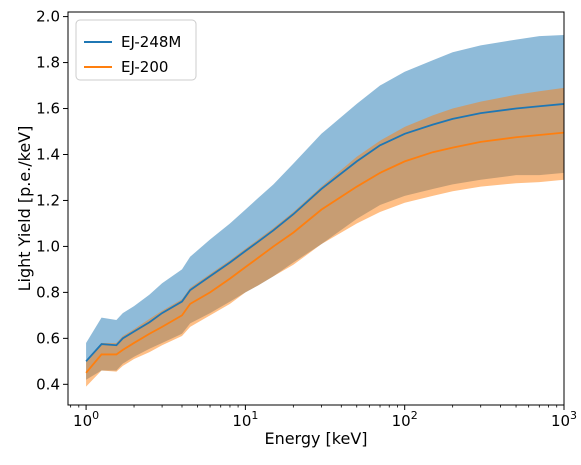 This screenshot has height=465, width=581. I want to click on x-tick-exponent: 1, so click(254, 415).